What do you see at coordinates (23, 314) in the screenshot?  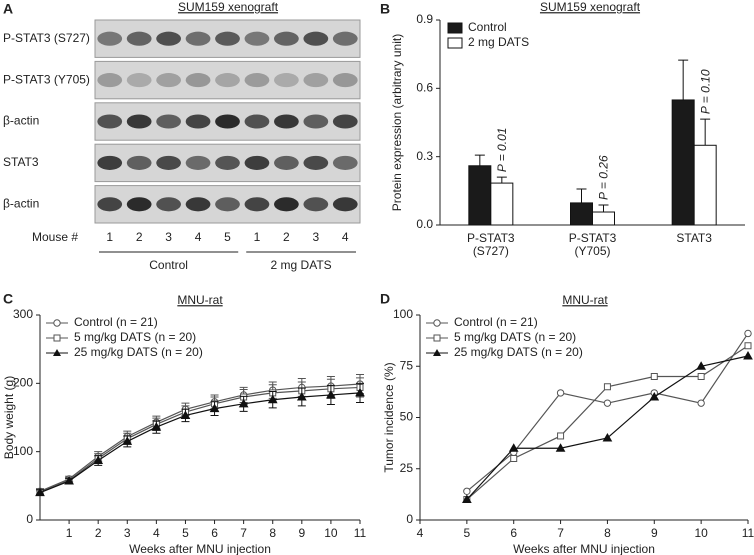 I see `y-tick-label: 300` at bounding box center [23, 314].